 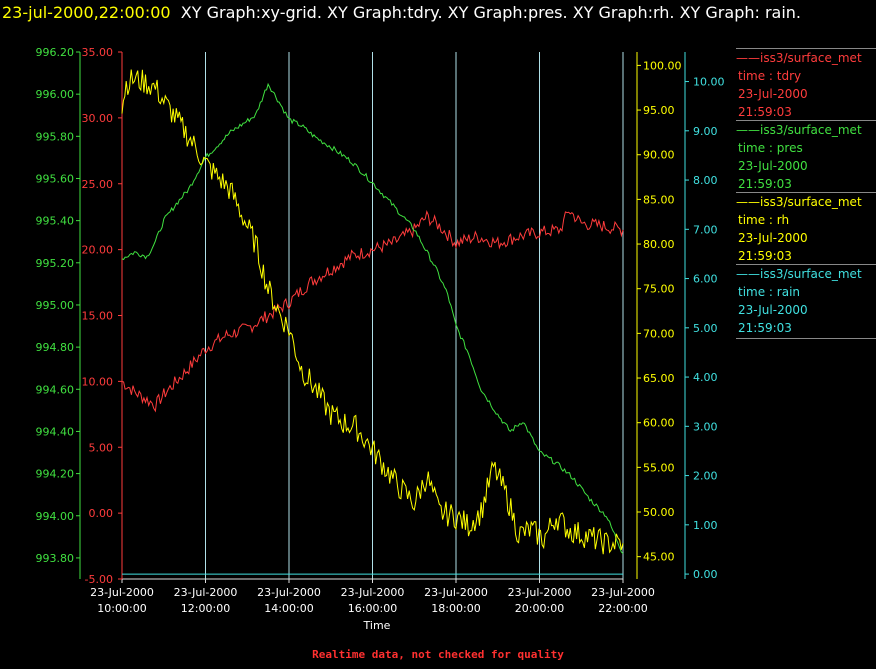 I want to click on x-axis-label: Time, so click(x=377, y=625).